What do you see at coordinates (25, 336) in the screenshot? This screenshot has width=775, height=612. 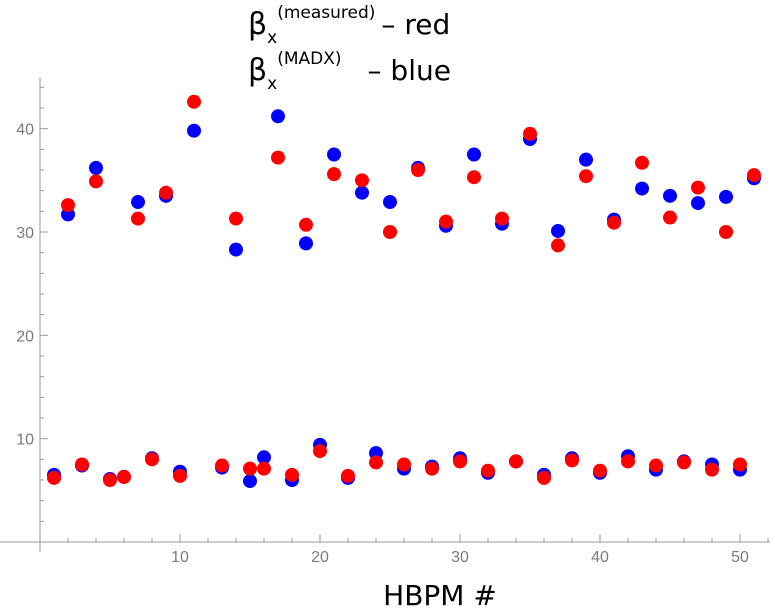 I see `y-tick-label: 20` at bounding box center [25, 336].